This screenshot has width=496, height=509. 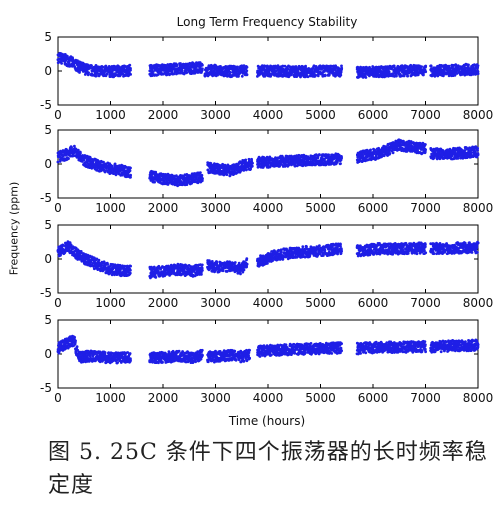 What do you see at coordinates (373, 303) in the screenshot?
I see `x-tick-label: 6000` at bounding box center [373, 303].